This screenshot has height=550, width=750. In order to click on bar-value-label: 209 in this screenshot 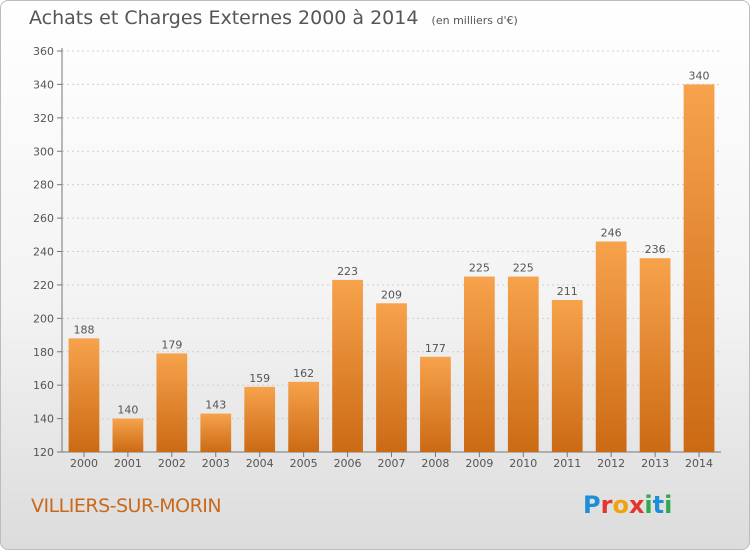, I will do `click(391, 294)`.